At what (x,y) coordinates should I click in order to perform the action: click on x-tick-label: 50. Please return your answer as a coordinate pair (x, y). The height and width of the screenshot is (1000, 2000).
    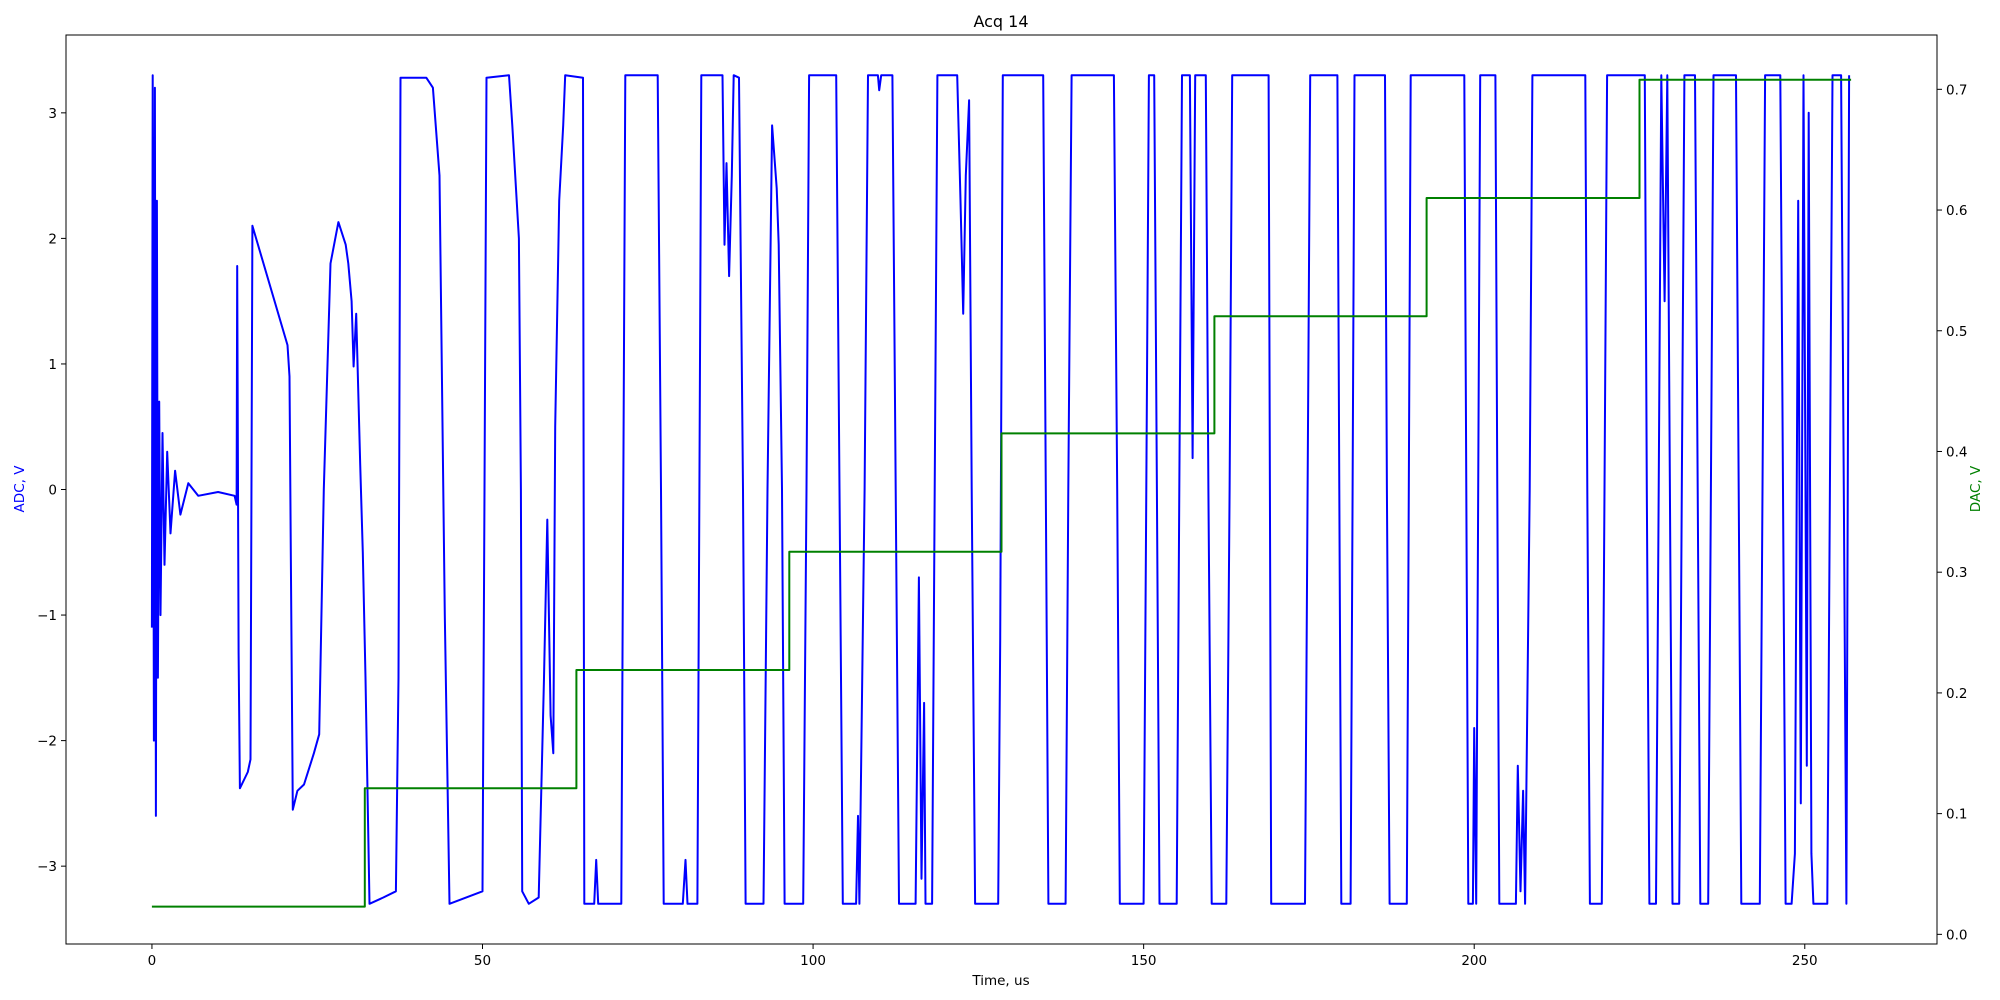
    Looking at the image, I should click on (482, 961).